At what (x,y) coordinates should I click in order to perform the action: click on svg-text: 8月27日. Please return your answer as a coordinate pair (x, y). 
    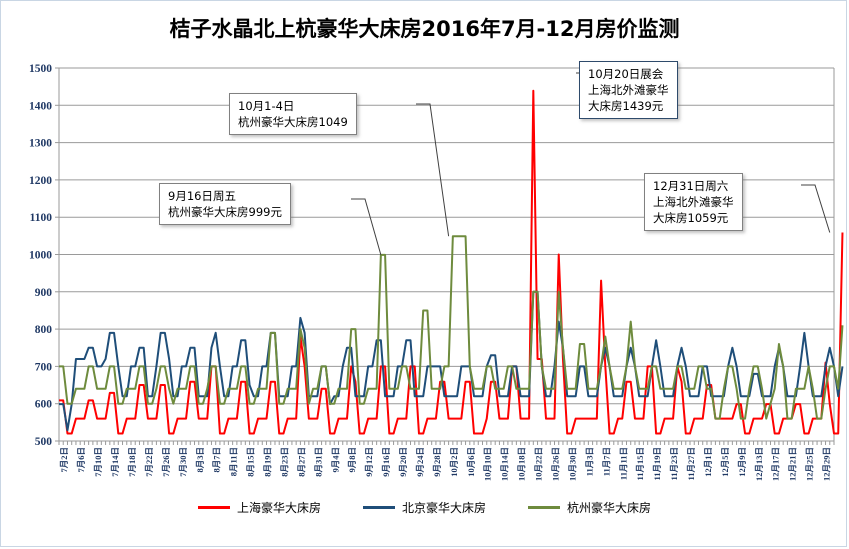
    Looking at the image, I should click on (301, 462).